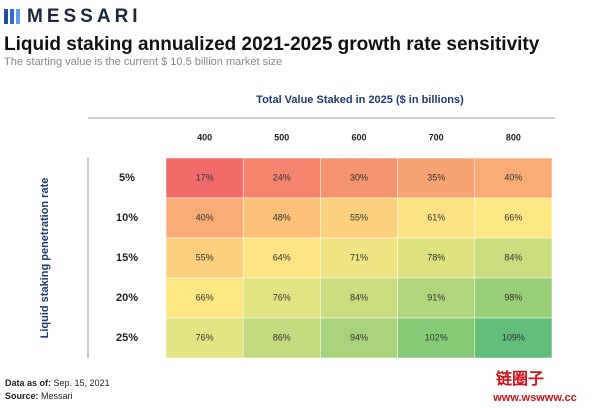 The image size is (598, 408). I want to click on footer-label: Source:, so click(22, 396).